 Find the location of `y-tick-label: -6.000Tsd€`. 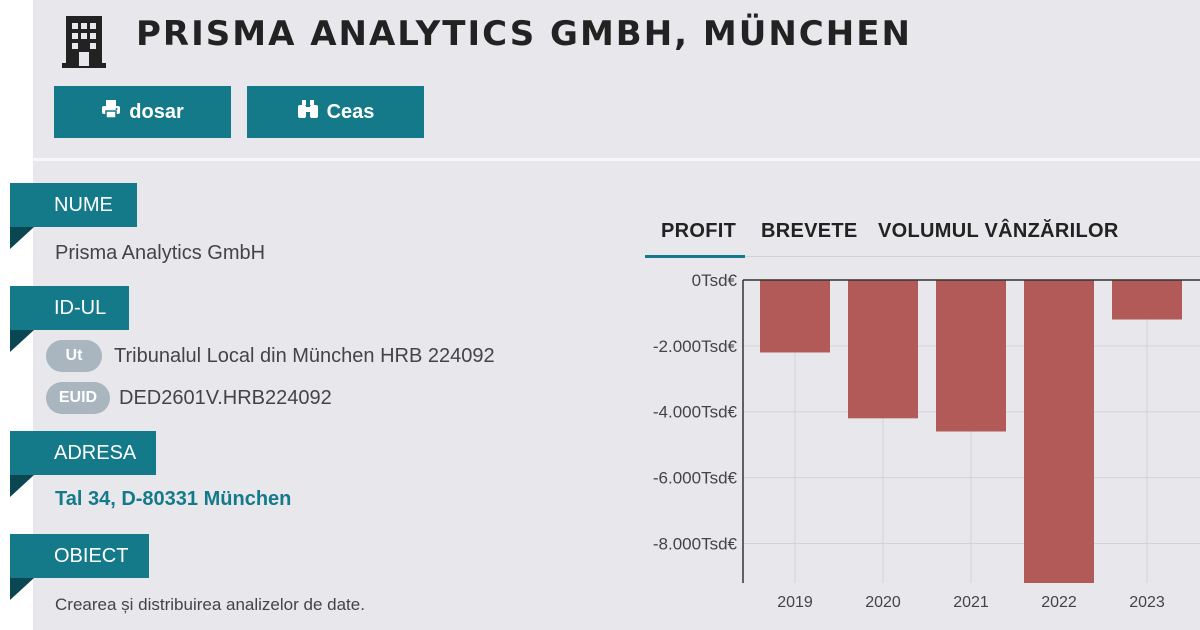

y-tick-label: -6.000Tsd€ is located at coordinates (695, 478).